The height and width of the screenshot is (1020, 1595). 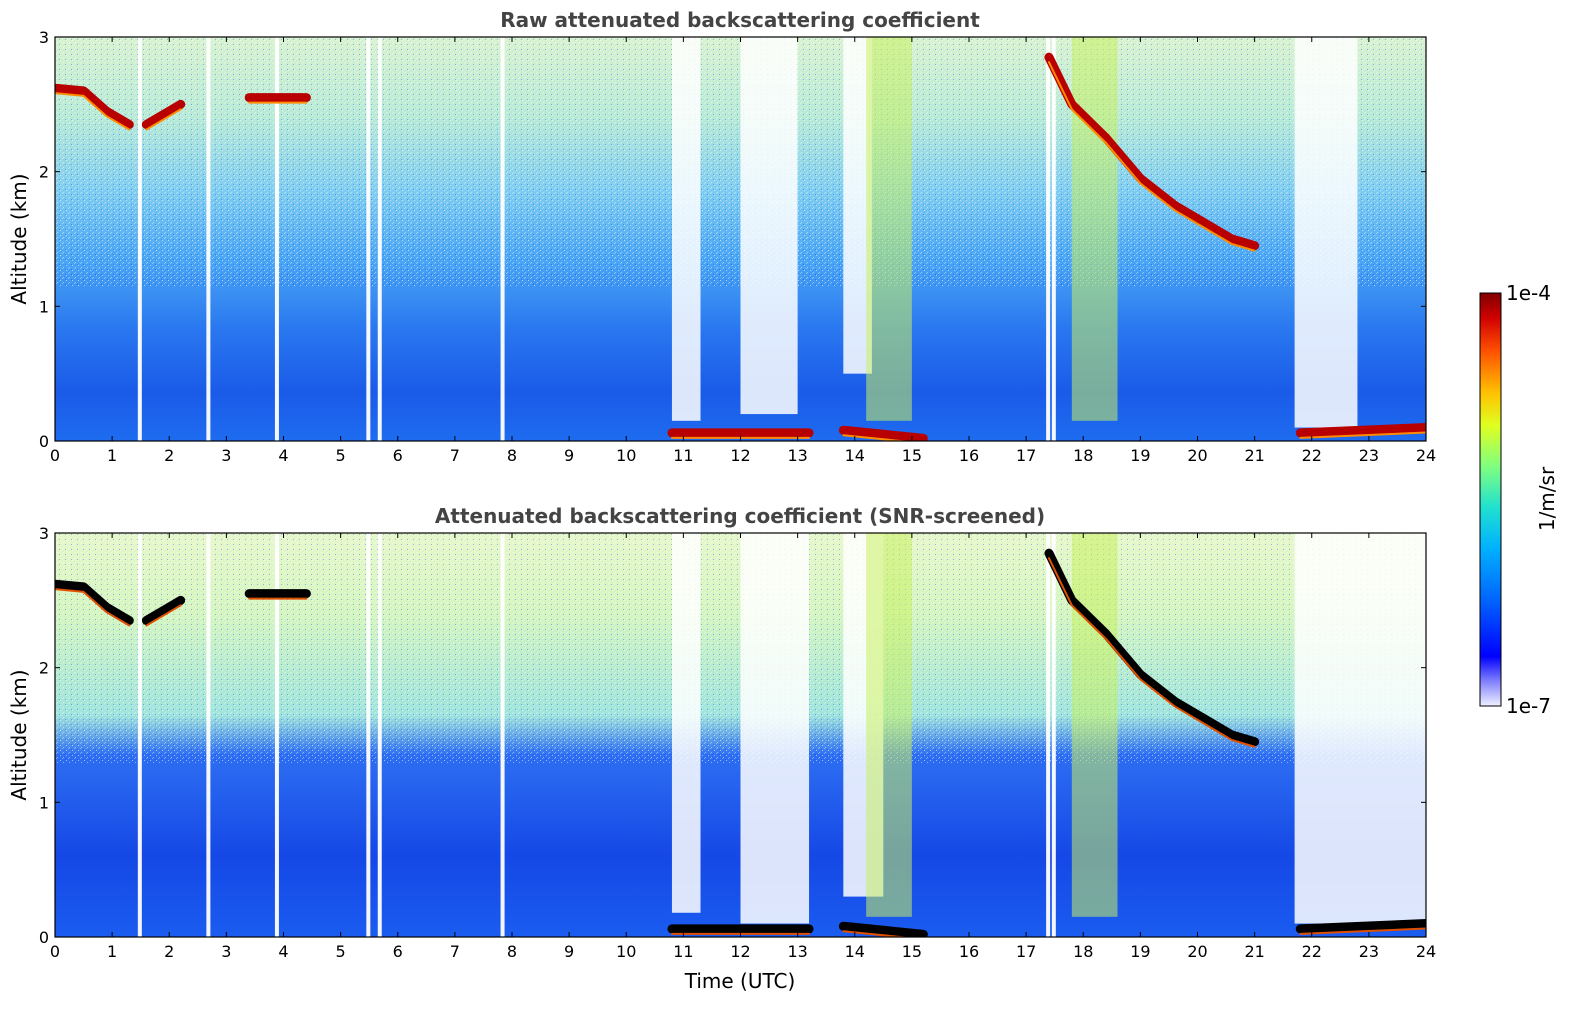 I want to click on x-tick-label: 10, so click(x=626, y=951).